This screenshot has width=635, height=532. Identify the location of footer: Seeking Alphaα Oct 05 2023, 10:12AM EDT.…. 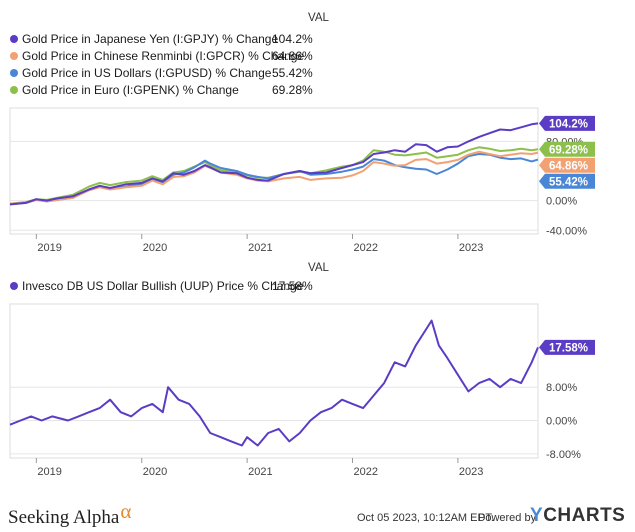
(317, 515).